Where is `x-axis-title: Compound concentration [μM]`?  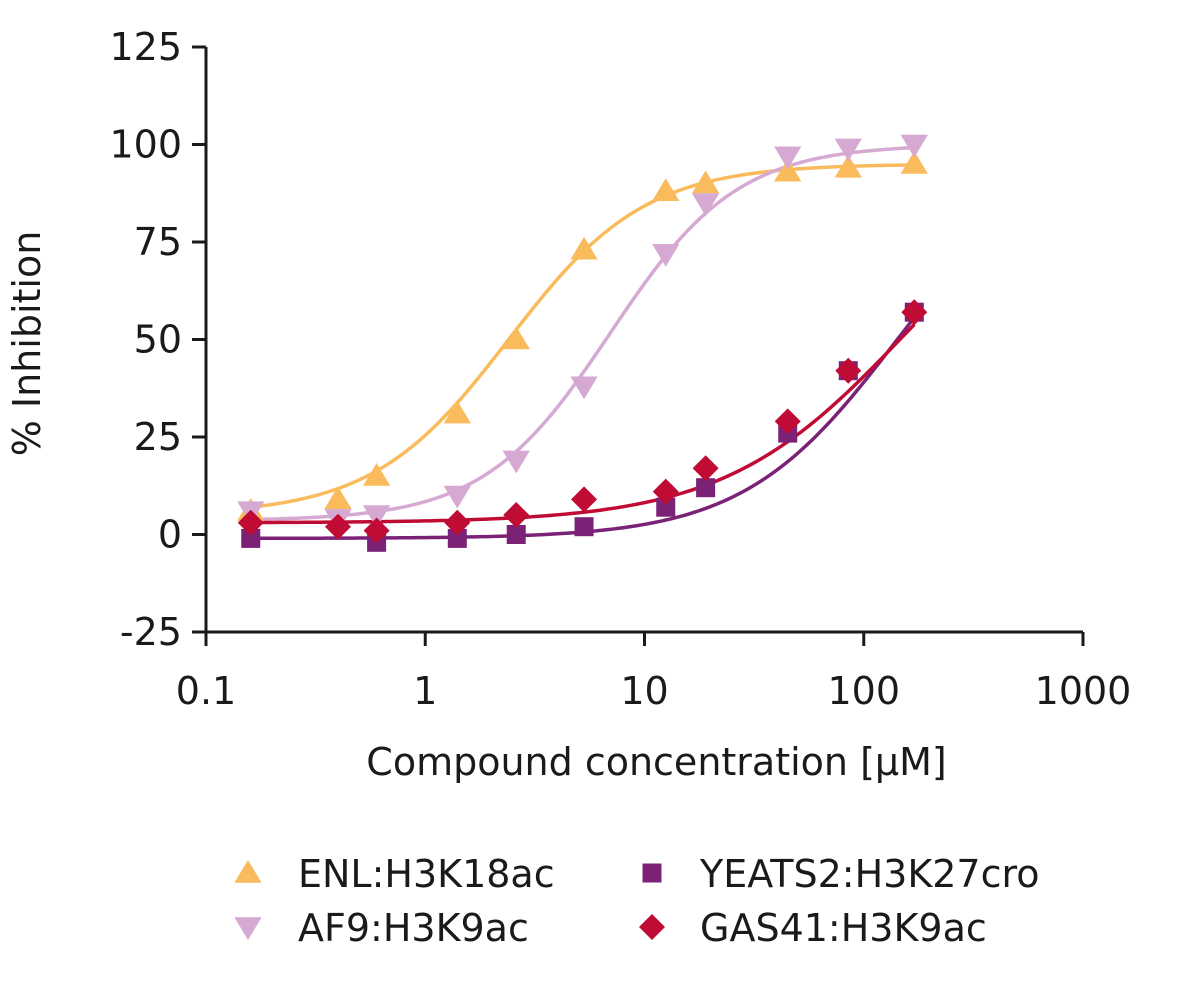 x-axis-title: Compound concentration [μM] is located at coordinates (656, 762).